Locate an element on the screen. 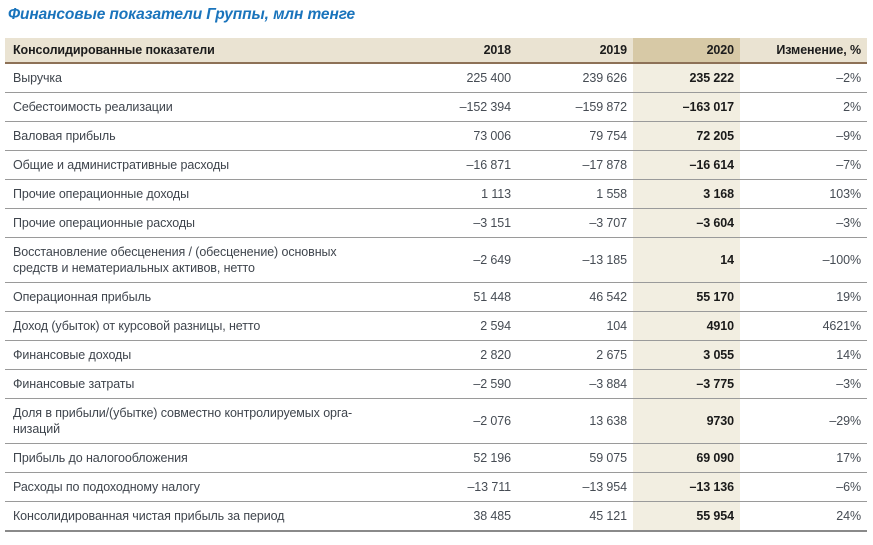 This screenshot has height=545, width=873. value-2019: 46 542 is located at coordinates (575, 297).